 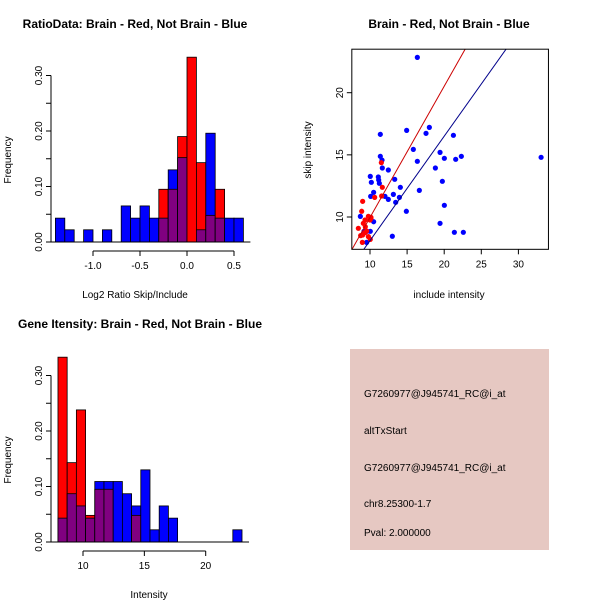 What do you see at coordinates (397, 533) in the screenshot?
I see `info-pval: Pval: 2.000000` at bounding box center [397, 533].